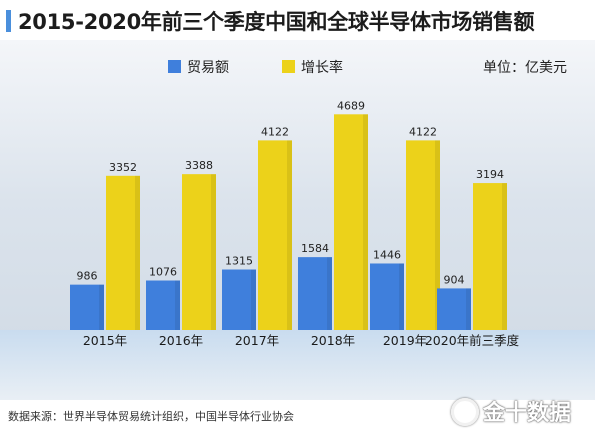 Image resolution: width=595 pixels, height=431 pixels. What do you see at coordinates (472, 340) in the screenshot?
I see `category-label-5: 2020年前三季度` at bounding box center [472, 340].